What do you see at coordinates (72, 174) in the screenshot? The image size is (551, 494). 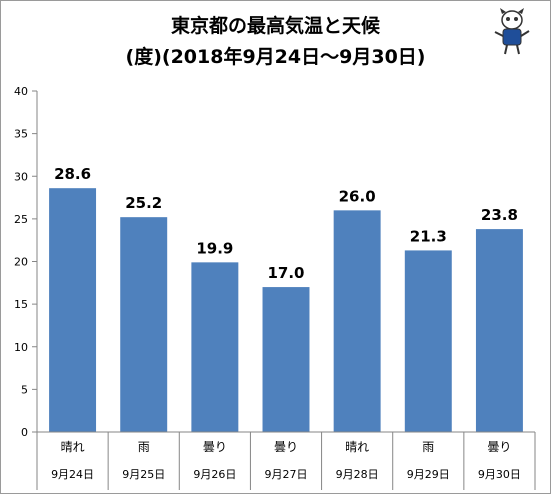 I see `bar-value-label: 28.6` at bounding box center [72, 174].